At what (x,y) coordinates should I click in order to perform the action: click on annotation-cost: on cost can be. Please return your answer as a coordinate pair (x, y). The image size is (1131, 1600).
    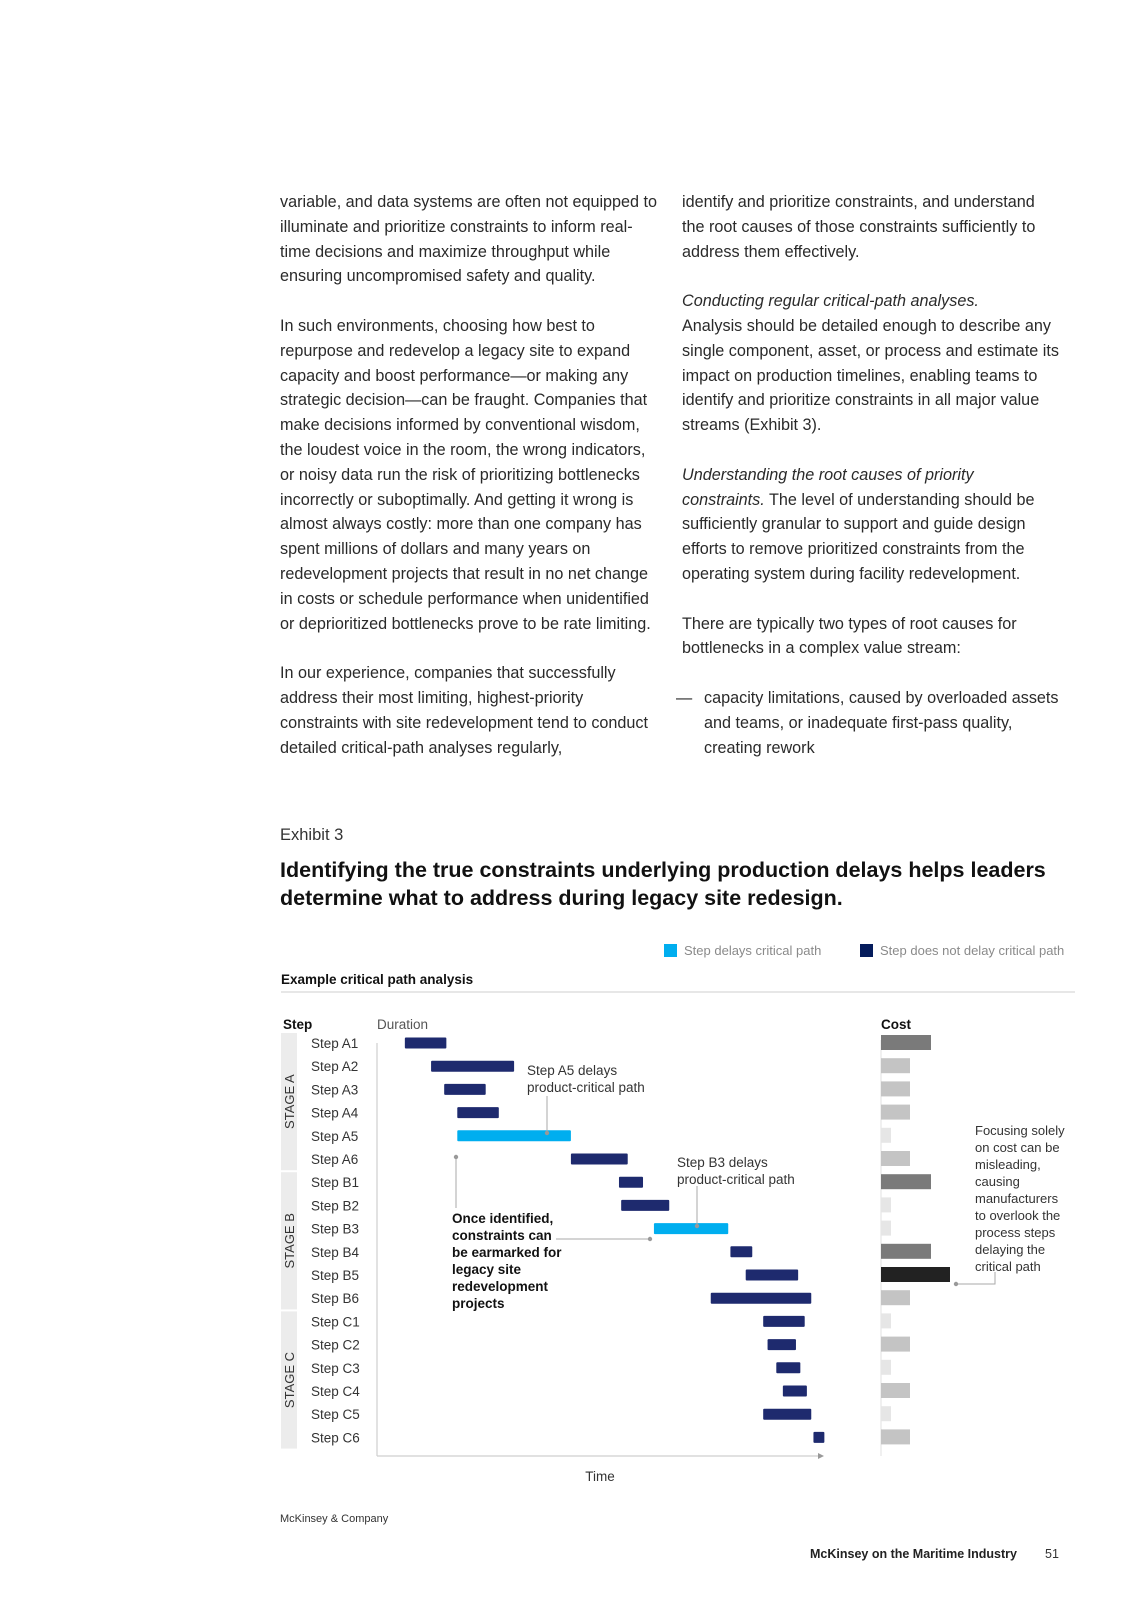
    Looking at the image, I should click on (1017, 1147).